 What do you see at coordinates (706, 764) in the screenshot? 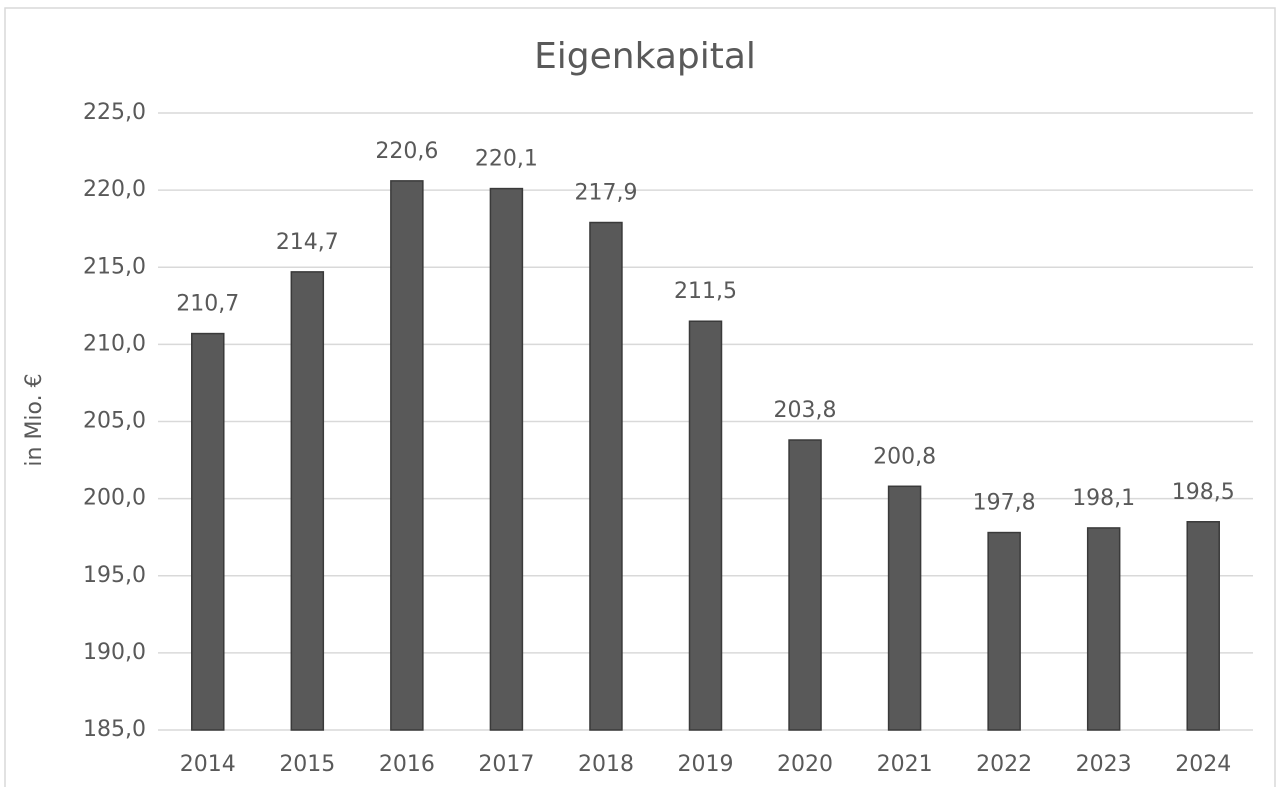
I see `x-tick-label: 2019` at bounding box center [706, 764].